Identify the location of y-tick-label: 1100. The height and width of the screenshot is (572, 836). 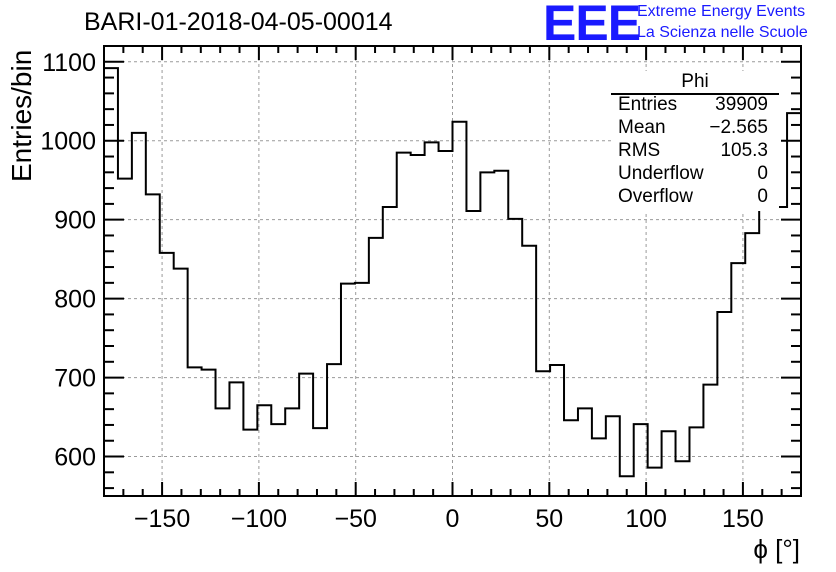
(69, 63).